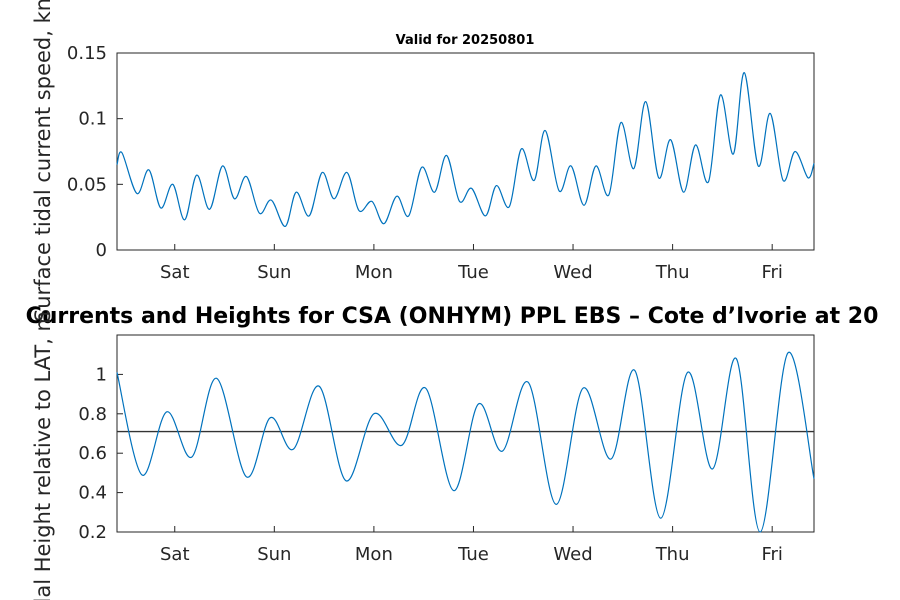 This screenshot has height=600, width=900. Describe the element at coordinates (572, 272) in the screenshot. I see `current-speed-x-tick-label: Wed` at that location.